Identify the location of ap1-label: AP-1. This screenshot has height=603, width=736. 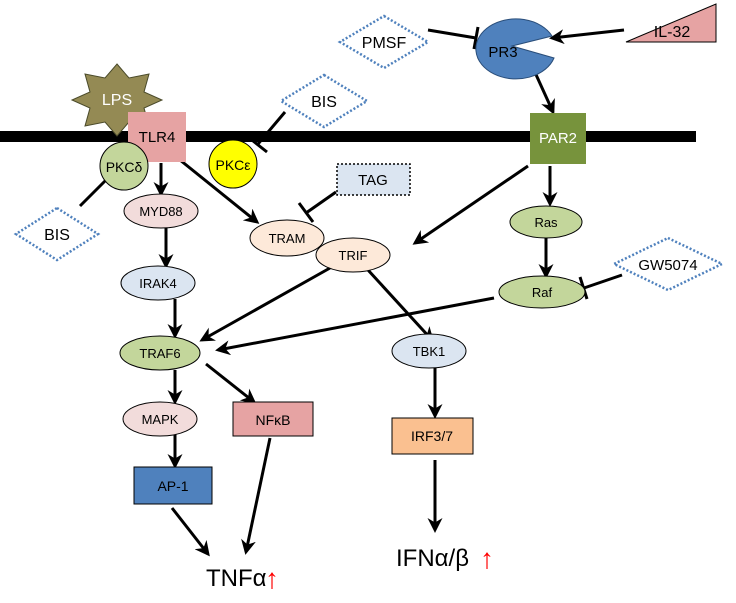
(172, 486).